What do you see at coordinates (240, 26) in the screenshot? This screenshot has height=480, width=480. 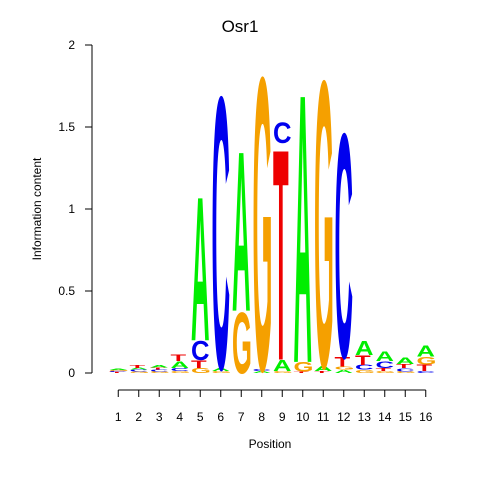 I see `chart-title: Osr1` at bounding box center [240, 26].